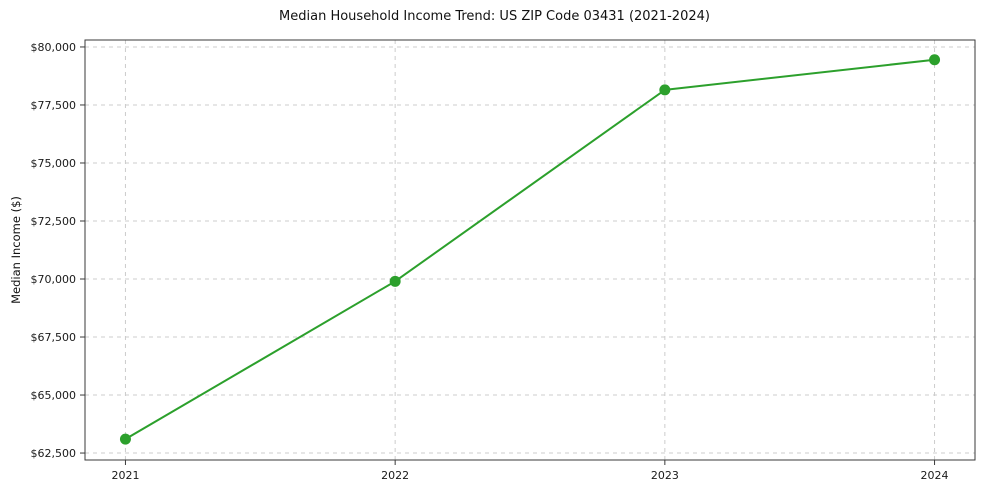 The width and height of the screenshot is (989, 490). I want to click on y-tick-label: $65,000, so click(54, 395).